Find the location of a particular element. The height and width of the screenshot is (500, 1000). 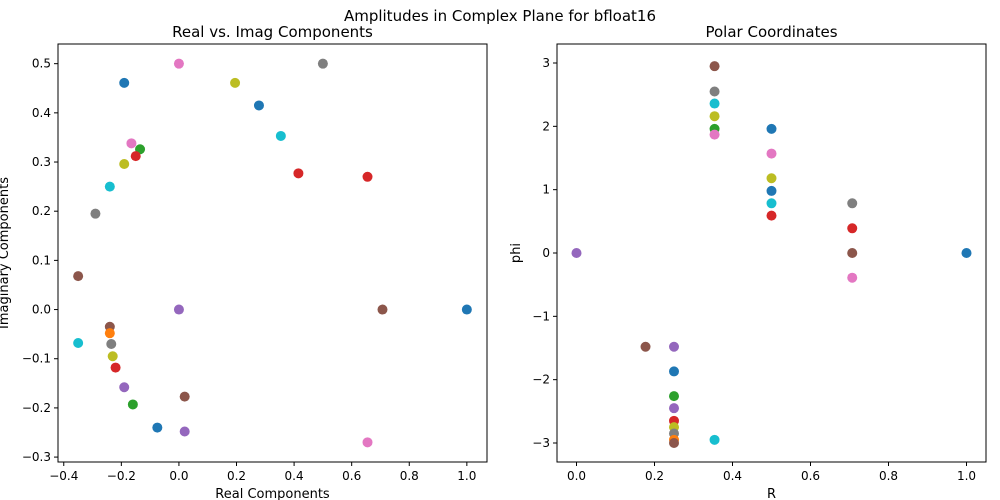

y-tick-label: 0.5 is located at coordinates (41, 64).